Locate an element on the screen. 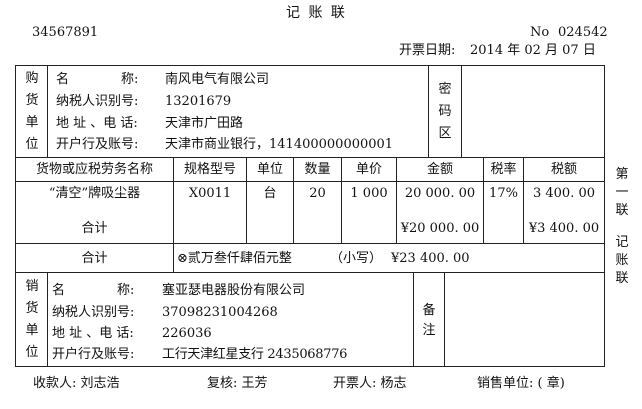 The width and height of the screenshot is (642, 409). header-unit: 单位 is located at coordinates (269, 169).